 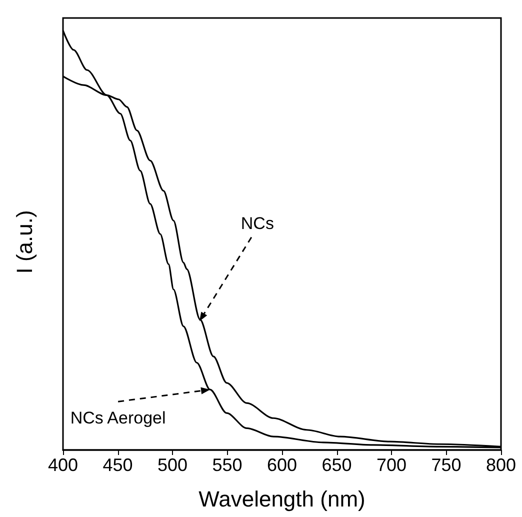 I want to click on x-tick-label: 450, so click(x=117, y=465).